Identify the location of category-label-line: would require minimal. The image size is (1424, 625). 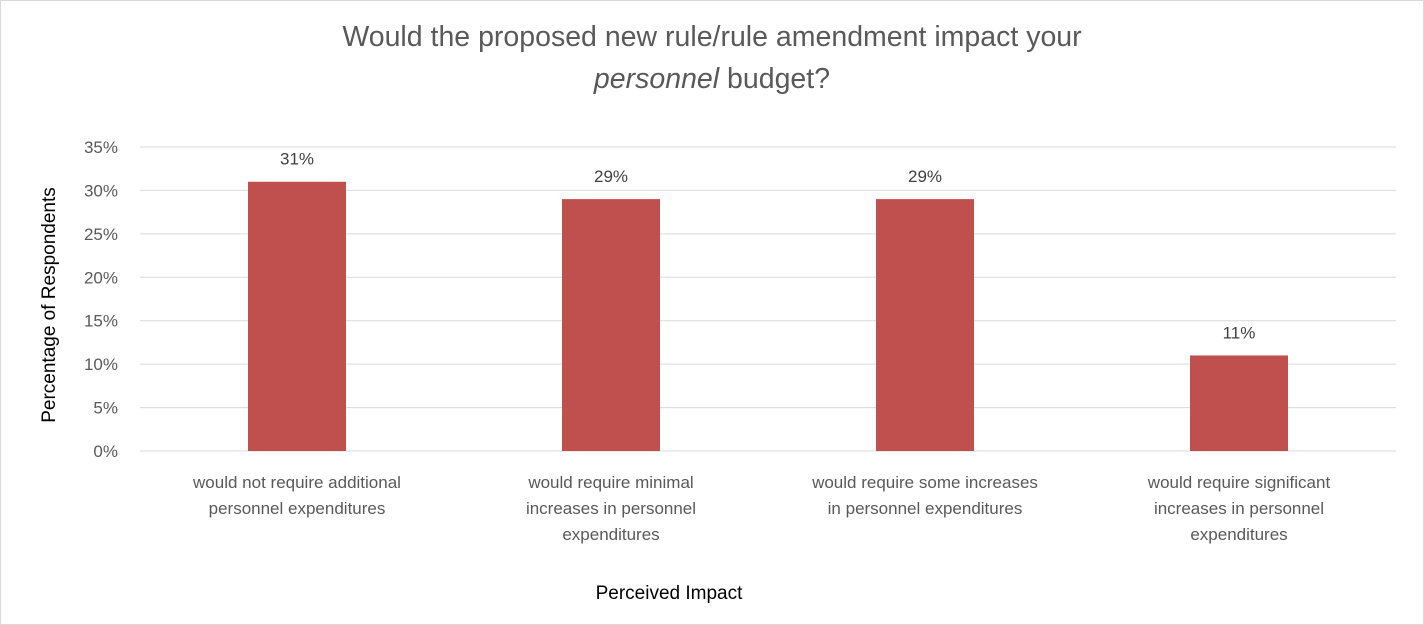
(610, 482).